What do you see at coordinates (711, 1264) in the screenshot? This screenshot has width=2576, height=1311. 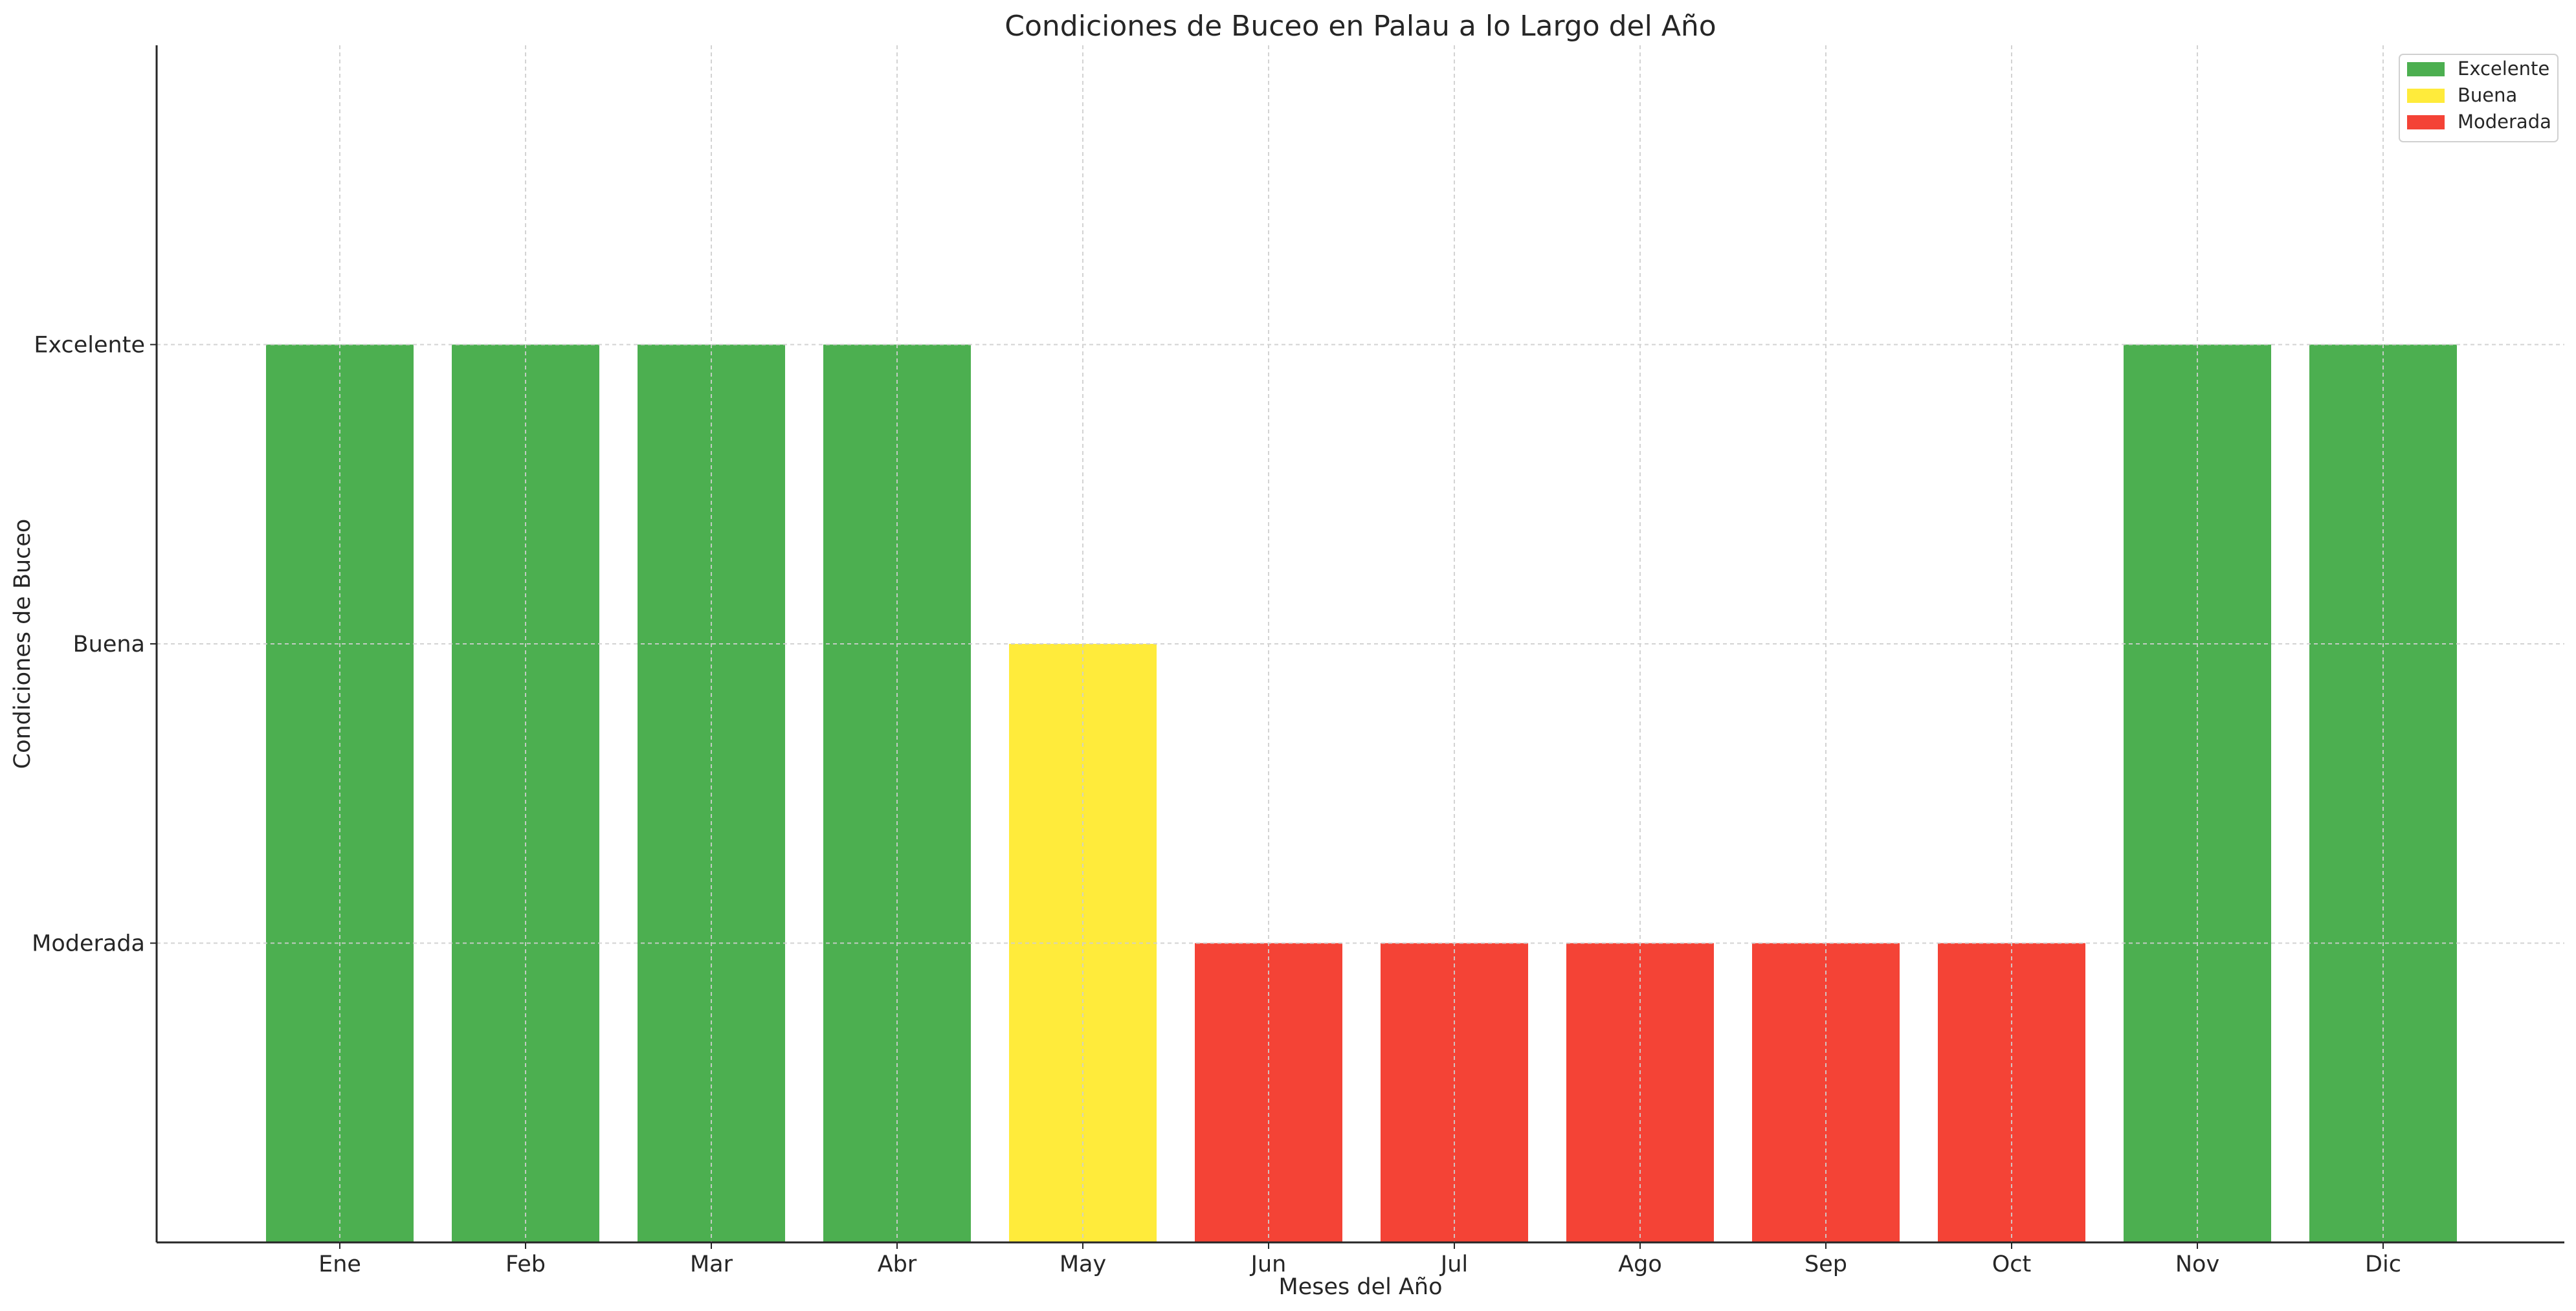 I see `x-tick-label-mar: Mar` at bounding box center [711, 1264].